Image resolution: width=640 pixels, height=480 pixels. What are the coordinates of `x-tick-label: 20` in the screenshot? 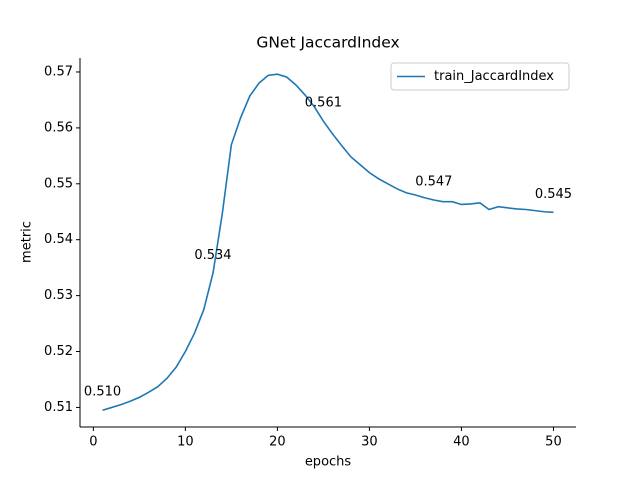 It's located at (277, 442).